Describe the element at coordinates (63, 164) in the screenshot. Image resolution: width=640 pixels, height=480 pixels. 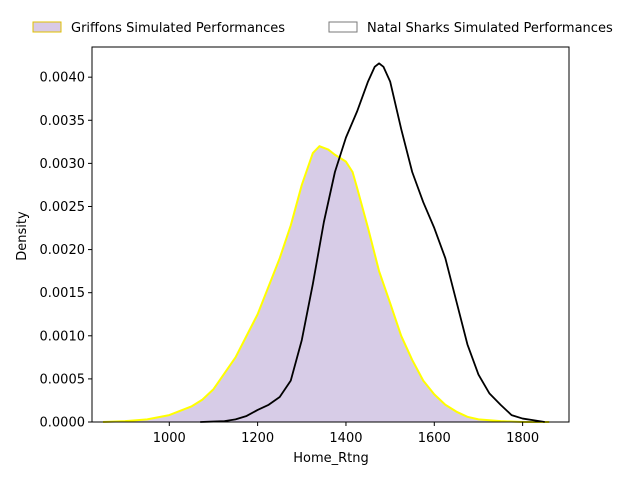
I see `y-tick-label: 0.0030` at that location.